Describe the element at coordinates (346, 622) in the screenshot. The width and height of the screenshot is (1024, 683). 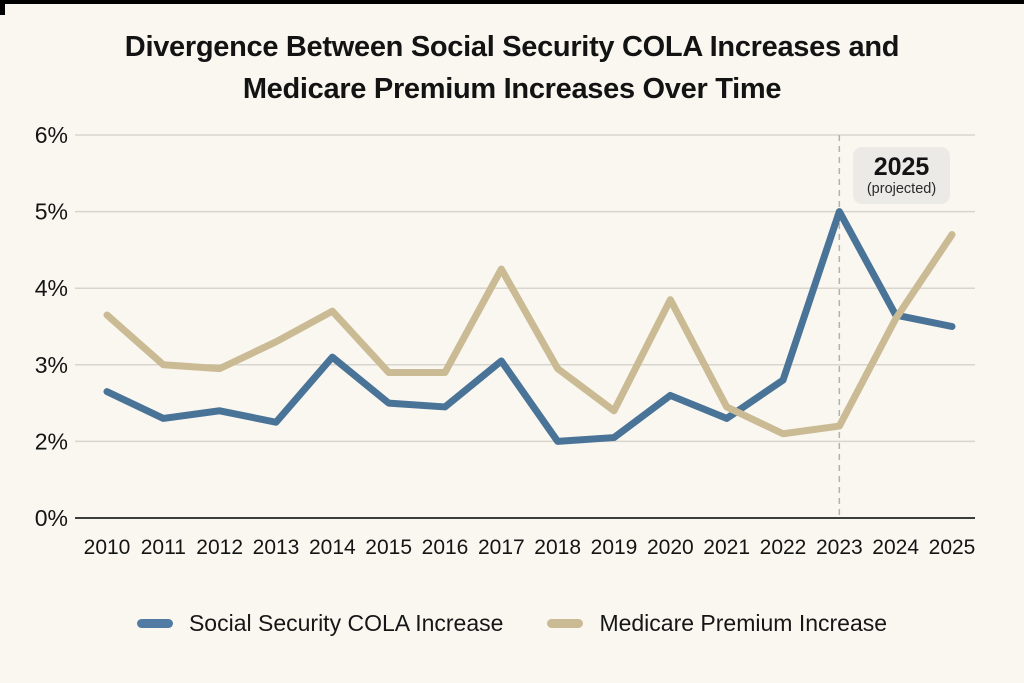
I see `cola-legend-label: Social Security COLA Increase` at that location.